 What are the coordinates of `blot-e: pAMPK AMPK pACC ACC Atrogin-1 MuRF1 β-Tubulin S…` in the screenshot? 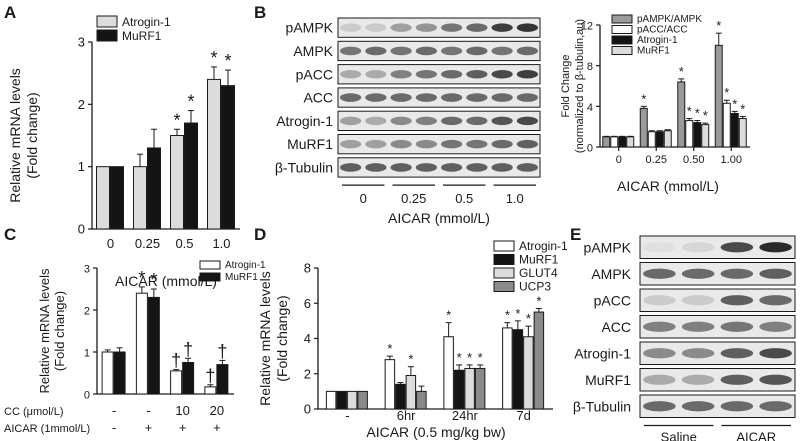 It's located at (684, 338).